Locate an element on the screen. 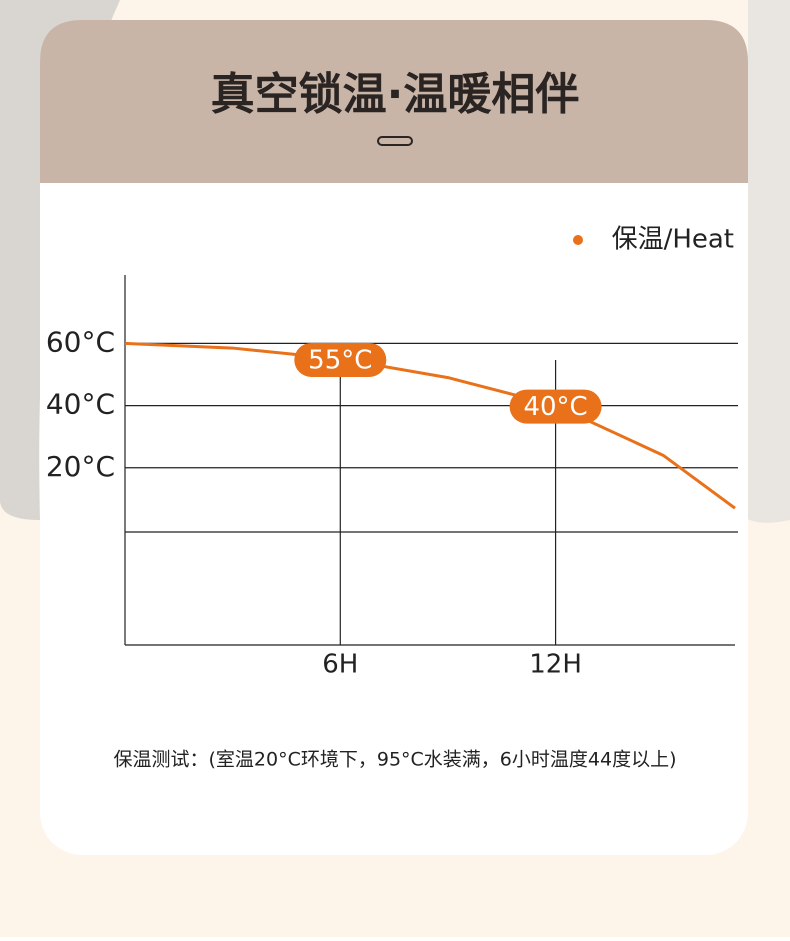 The height and width of the screenshot is (941, 790). product-shadow is located at coordinates (60, 260).